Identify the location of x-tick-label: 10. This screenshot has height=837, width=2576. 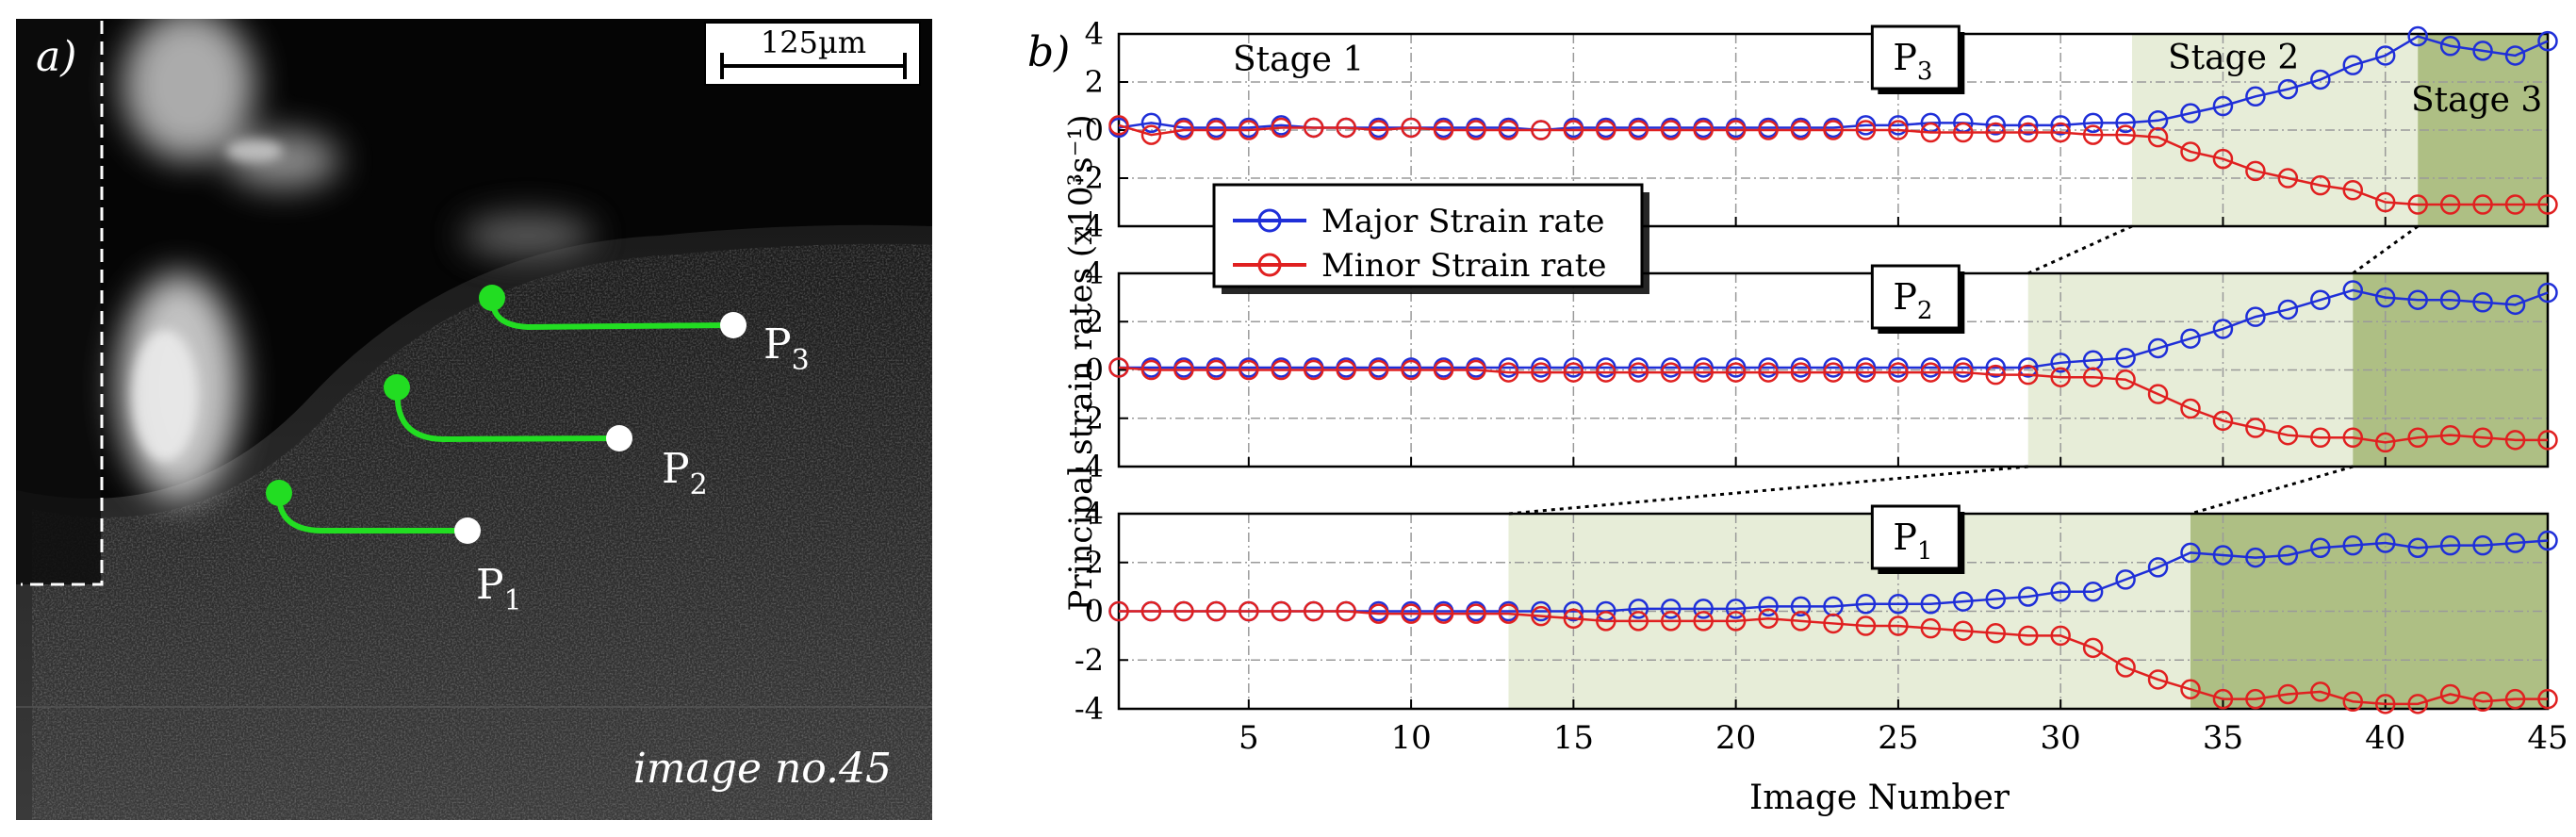
(1410, 738).